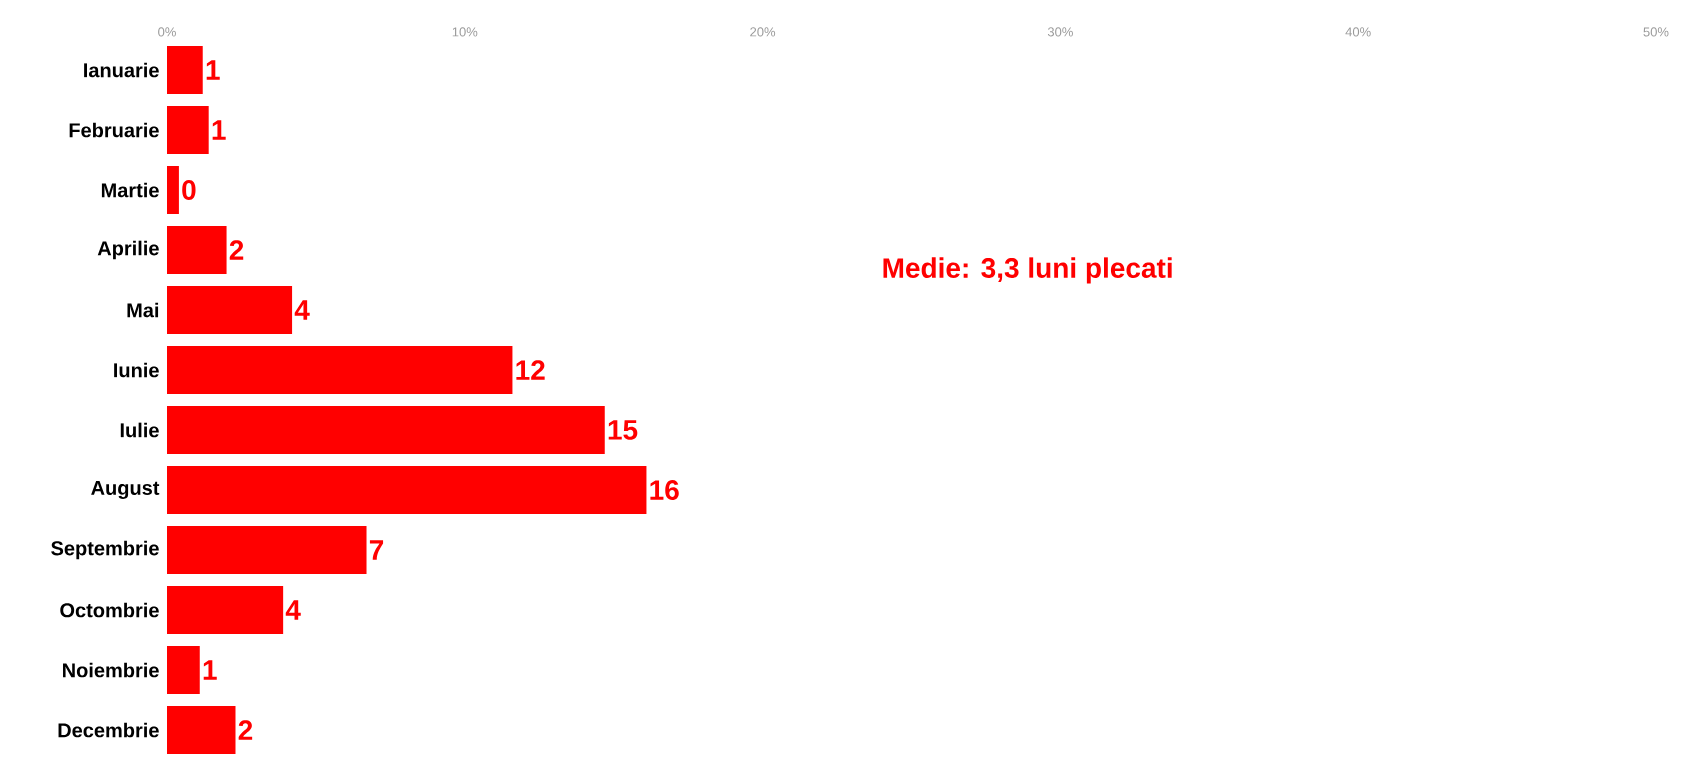  Describe the element at coordinates (376, 550) in the screenshot. I see `data-label: 7` at that location.